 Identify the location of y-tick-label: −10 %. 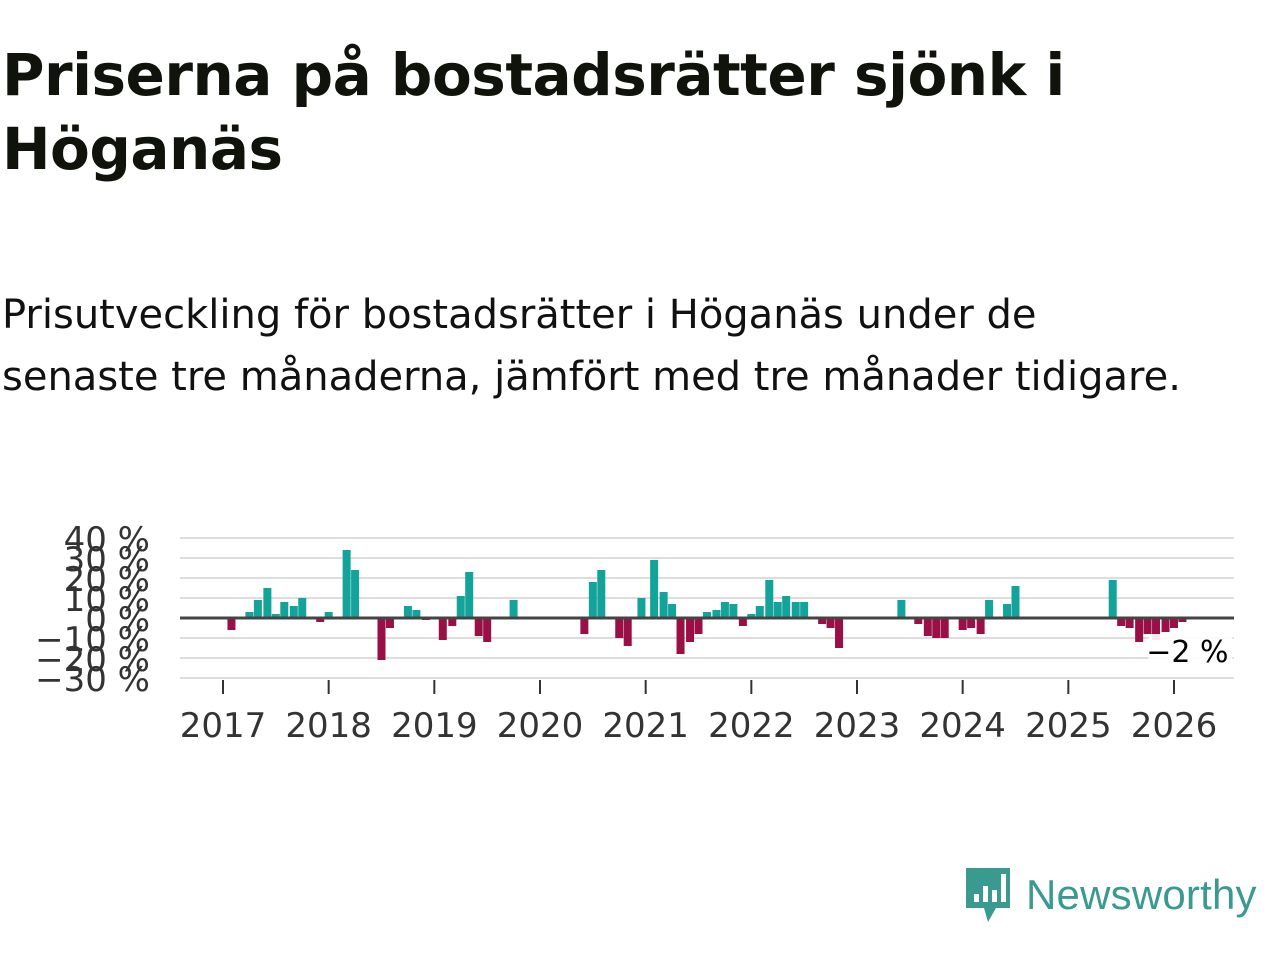
(92, 640).